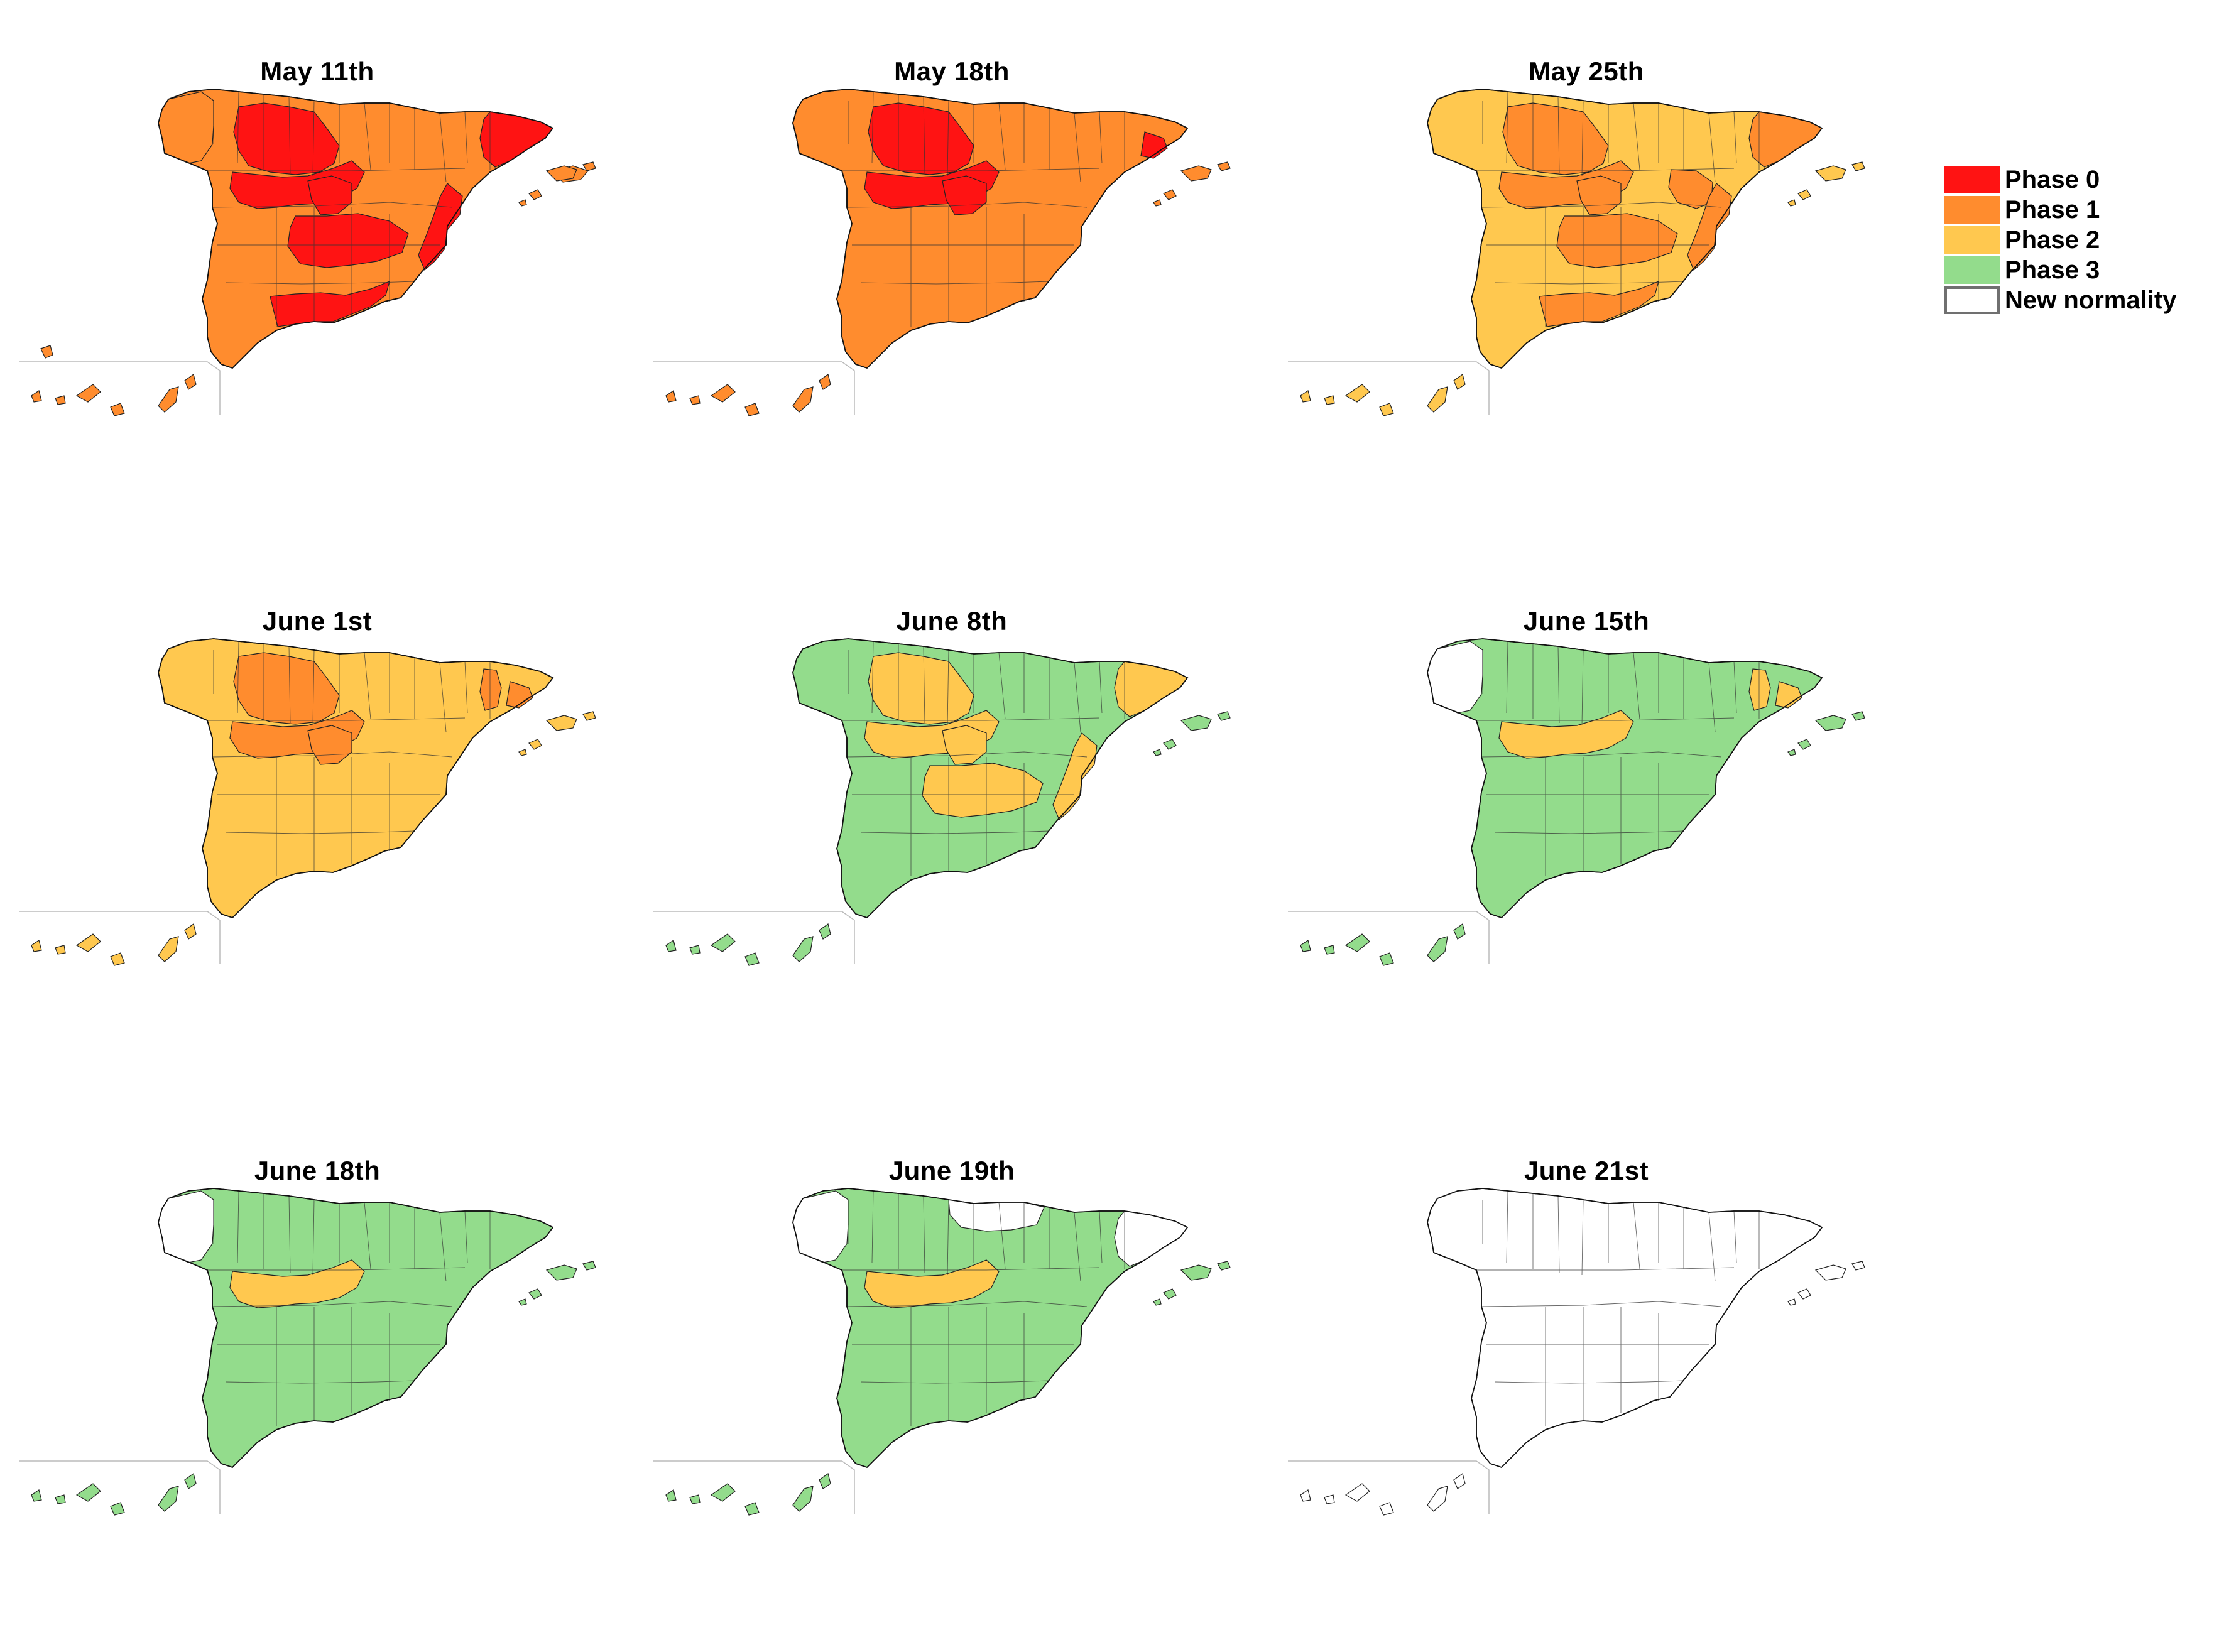 The width and height of the screenshot is (2219, 1652). Describe the element at coordinates (2060, 300) in the screenshot. I see `legend-item-new-normality: New normality` at that location.